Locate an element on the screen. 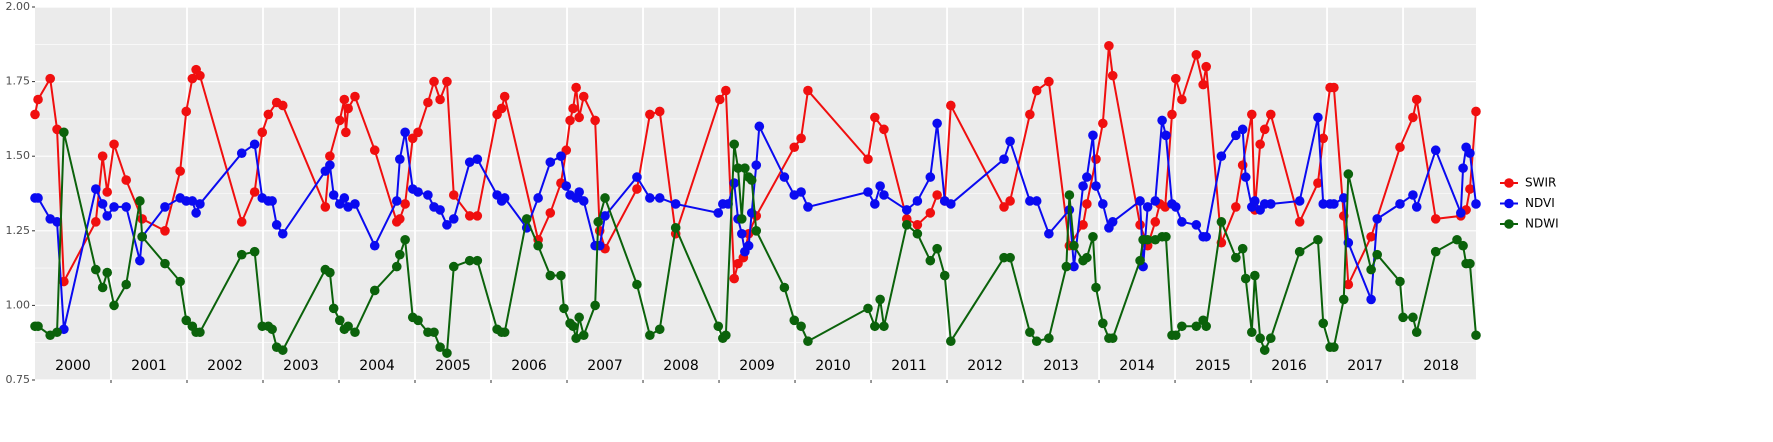  year-label: 2012 is located at coordinates (985, 366).